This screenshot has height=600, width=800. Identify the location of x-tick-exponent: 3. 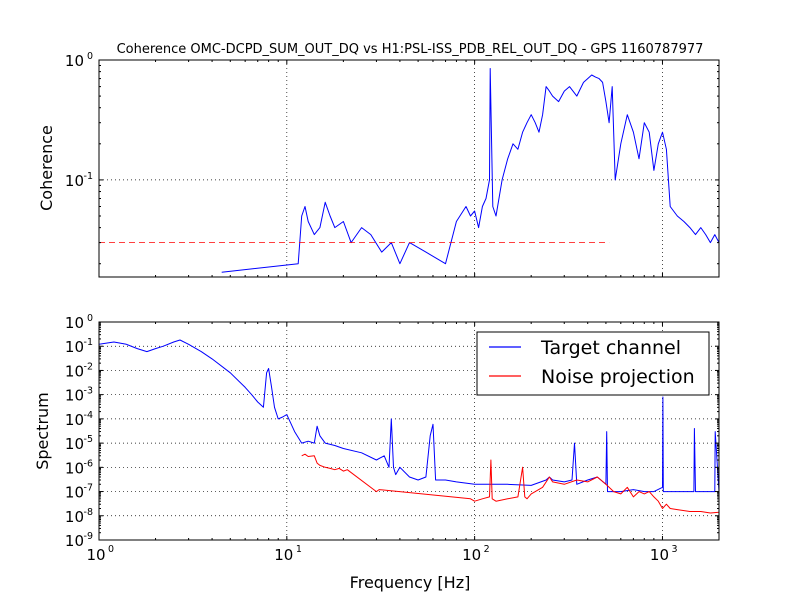
(674, 549).